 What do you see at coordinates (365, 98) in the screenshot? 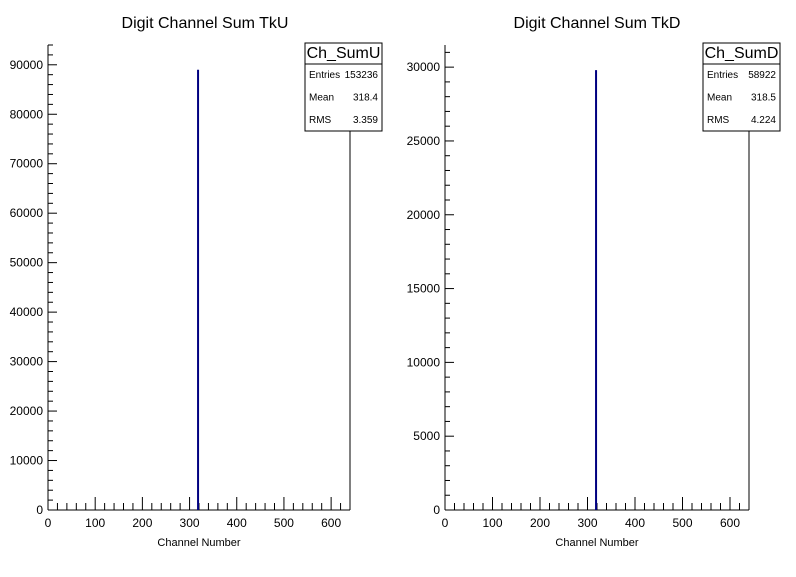
I see `stats-row-value: 318.4` at bounding box center [365, 98].